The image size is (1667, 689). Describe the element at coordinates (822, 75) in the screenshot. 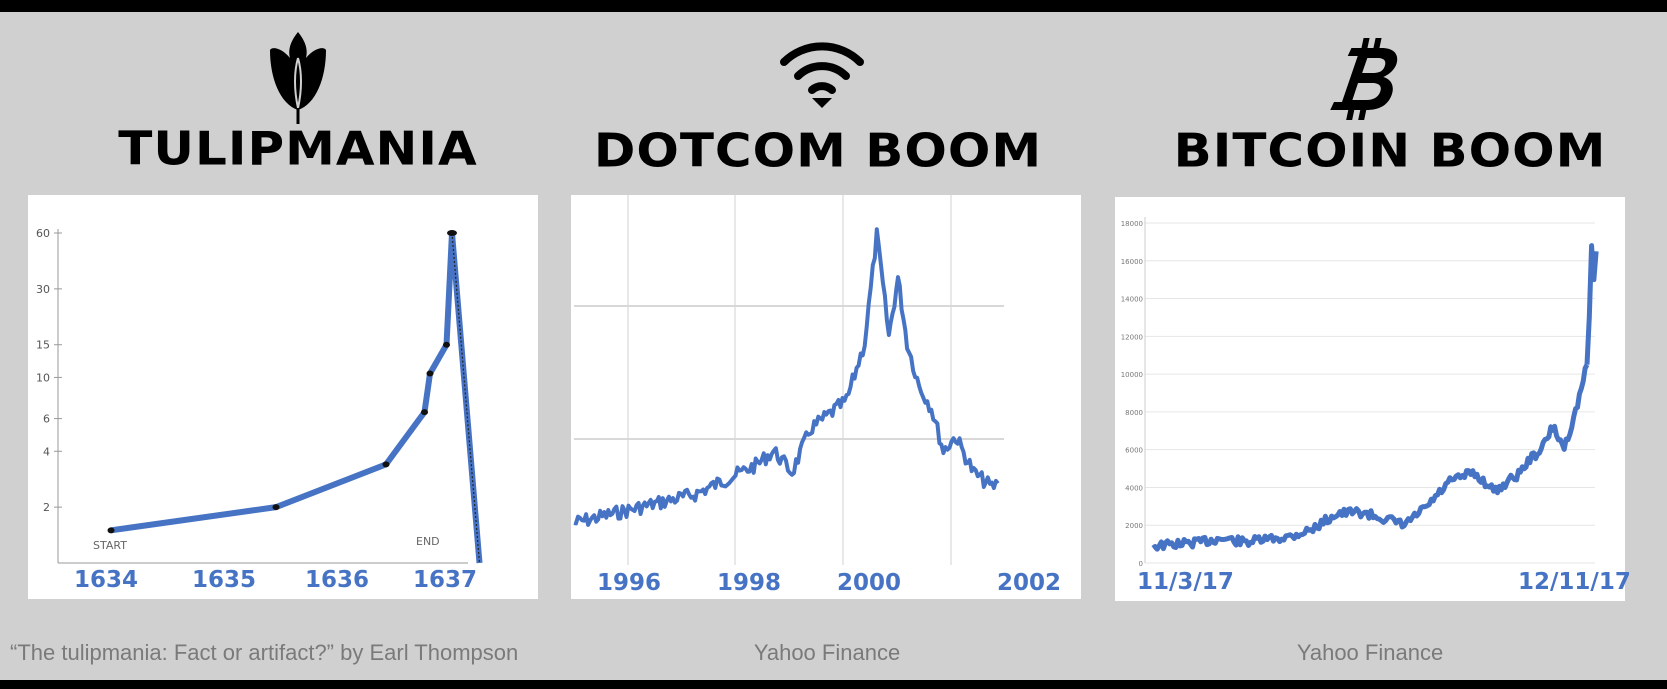

I see `wifi-icon` at that location.